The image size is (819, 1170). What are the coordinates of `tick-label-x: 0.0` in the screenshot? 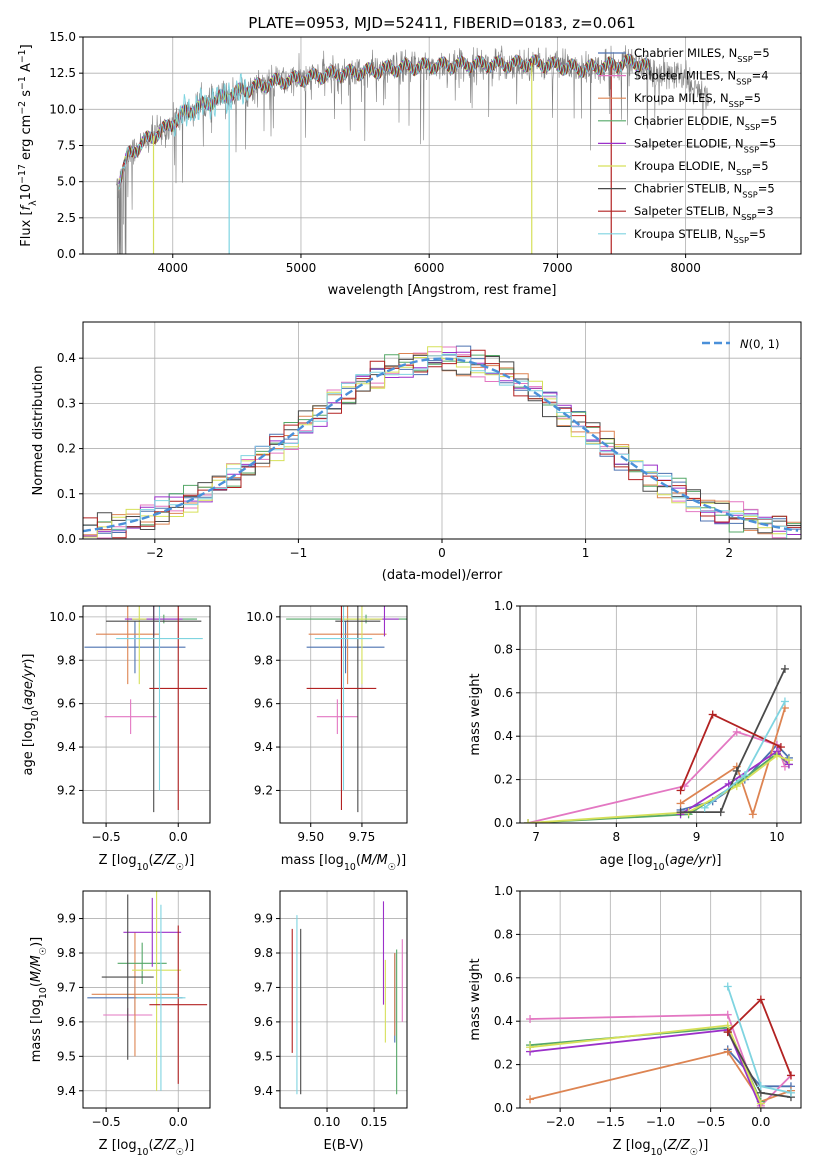 It's located at (178, 1122).